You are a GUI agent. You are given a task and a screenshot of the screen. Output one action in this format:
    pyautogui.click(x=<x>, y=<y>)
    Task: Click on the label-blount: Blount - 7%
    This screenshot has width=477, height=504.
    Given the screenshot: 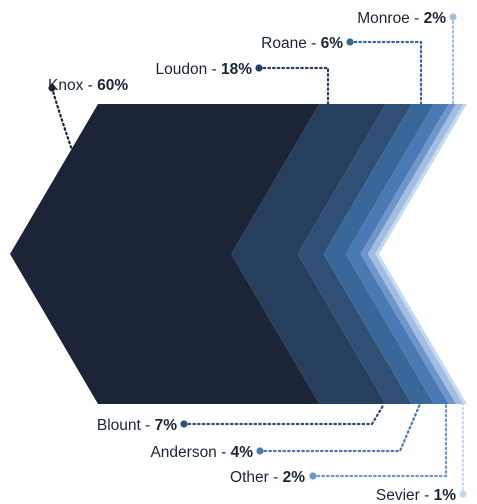 What is the action you would take?
    pyautogui.click(x=137, y=425)
    